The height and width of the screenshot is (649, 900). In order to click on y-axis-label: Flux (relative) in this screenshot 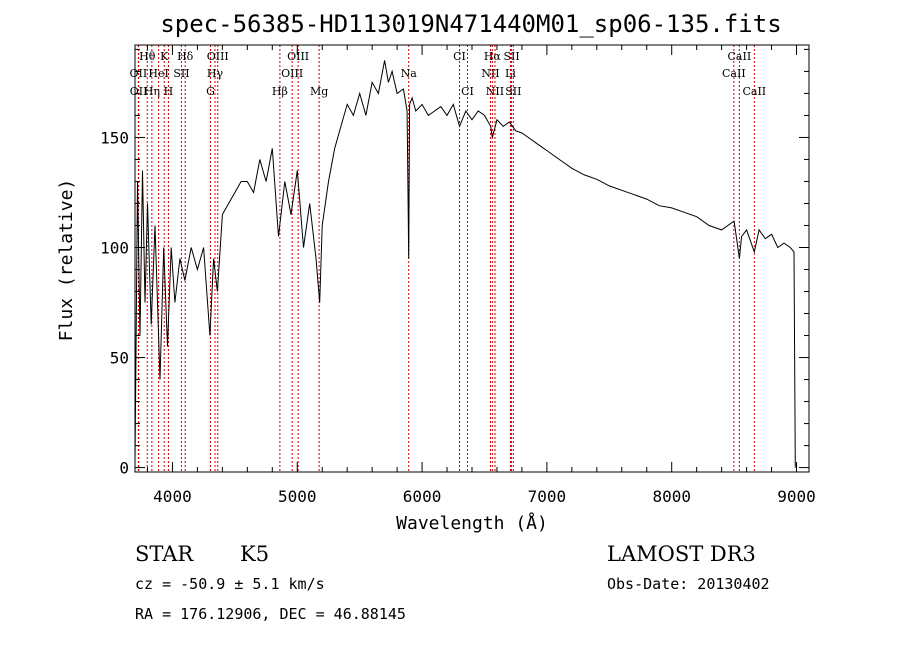, I will do `click(66, 260)`.